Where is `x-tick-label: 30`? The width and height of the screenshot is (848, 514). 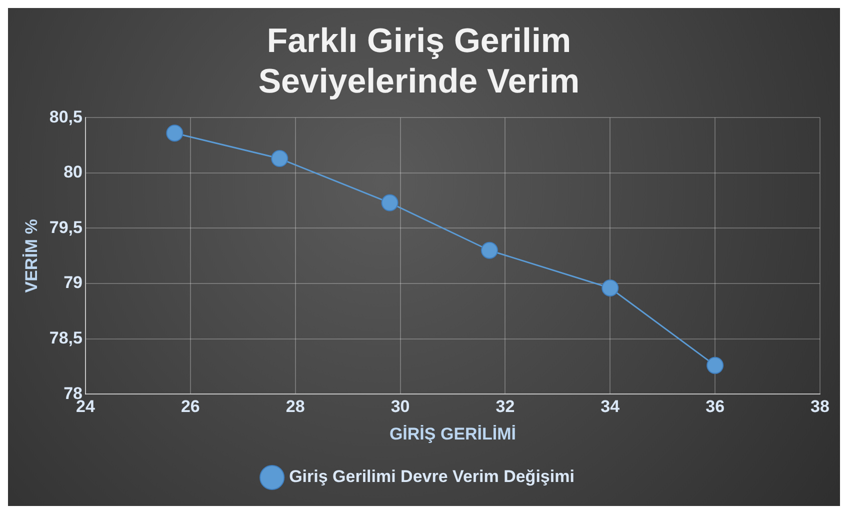 x-tick-label: 30 is located at coordinates (400, 406).